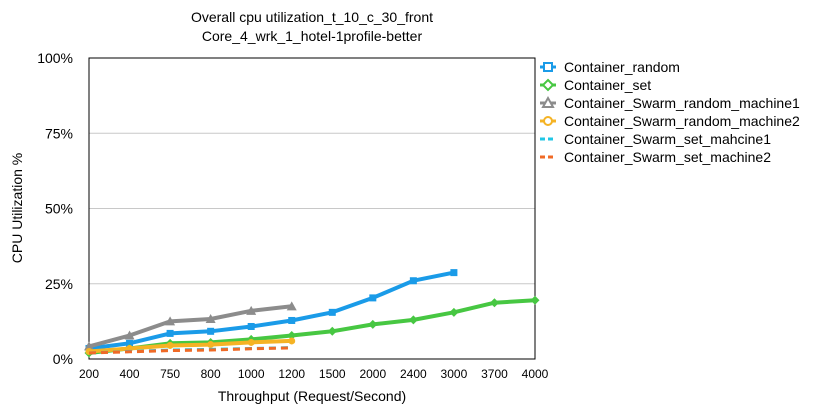  Describe the element at coordinates (89, 374) in the screenshot. I see `x-tick-label: 200` at that location.